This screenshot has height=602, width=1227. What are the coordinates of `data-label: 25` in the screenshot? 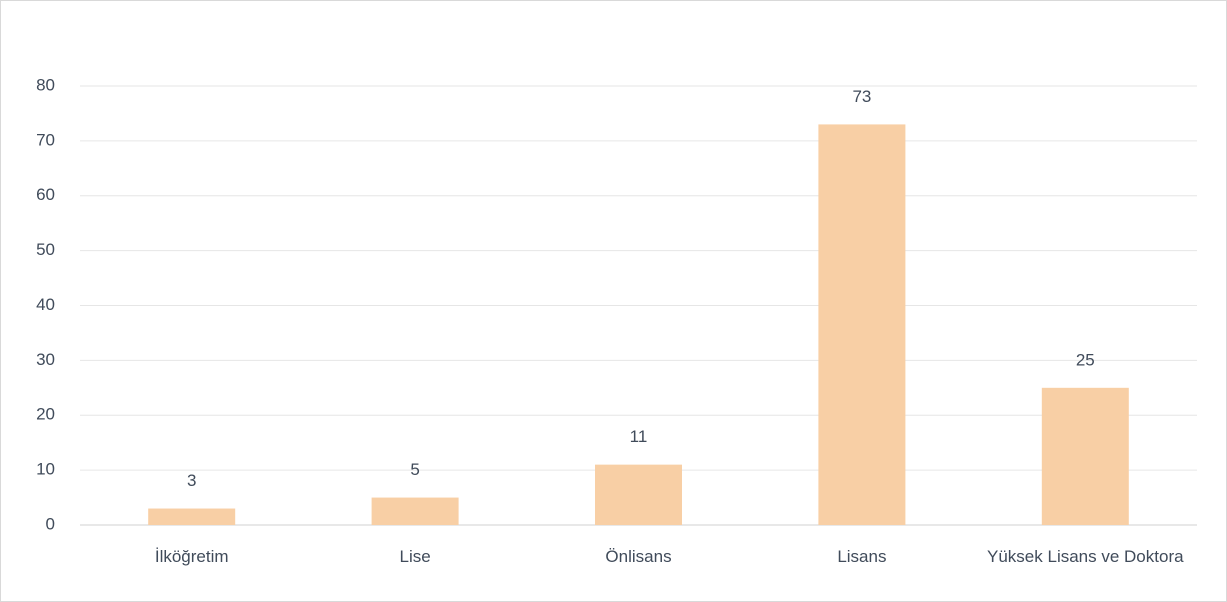 It's located at (1085, 359).